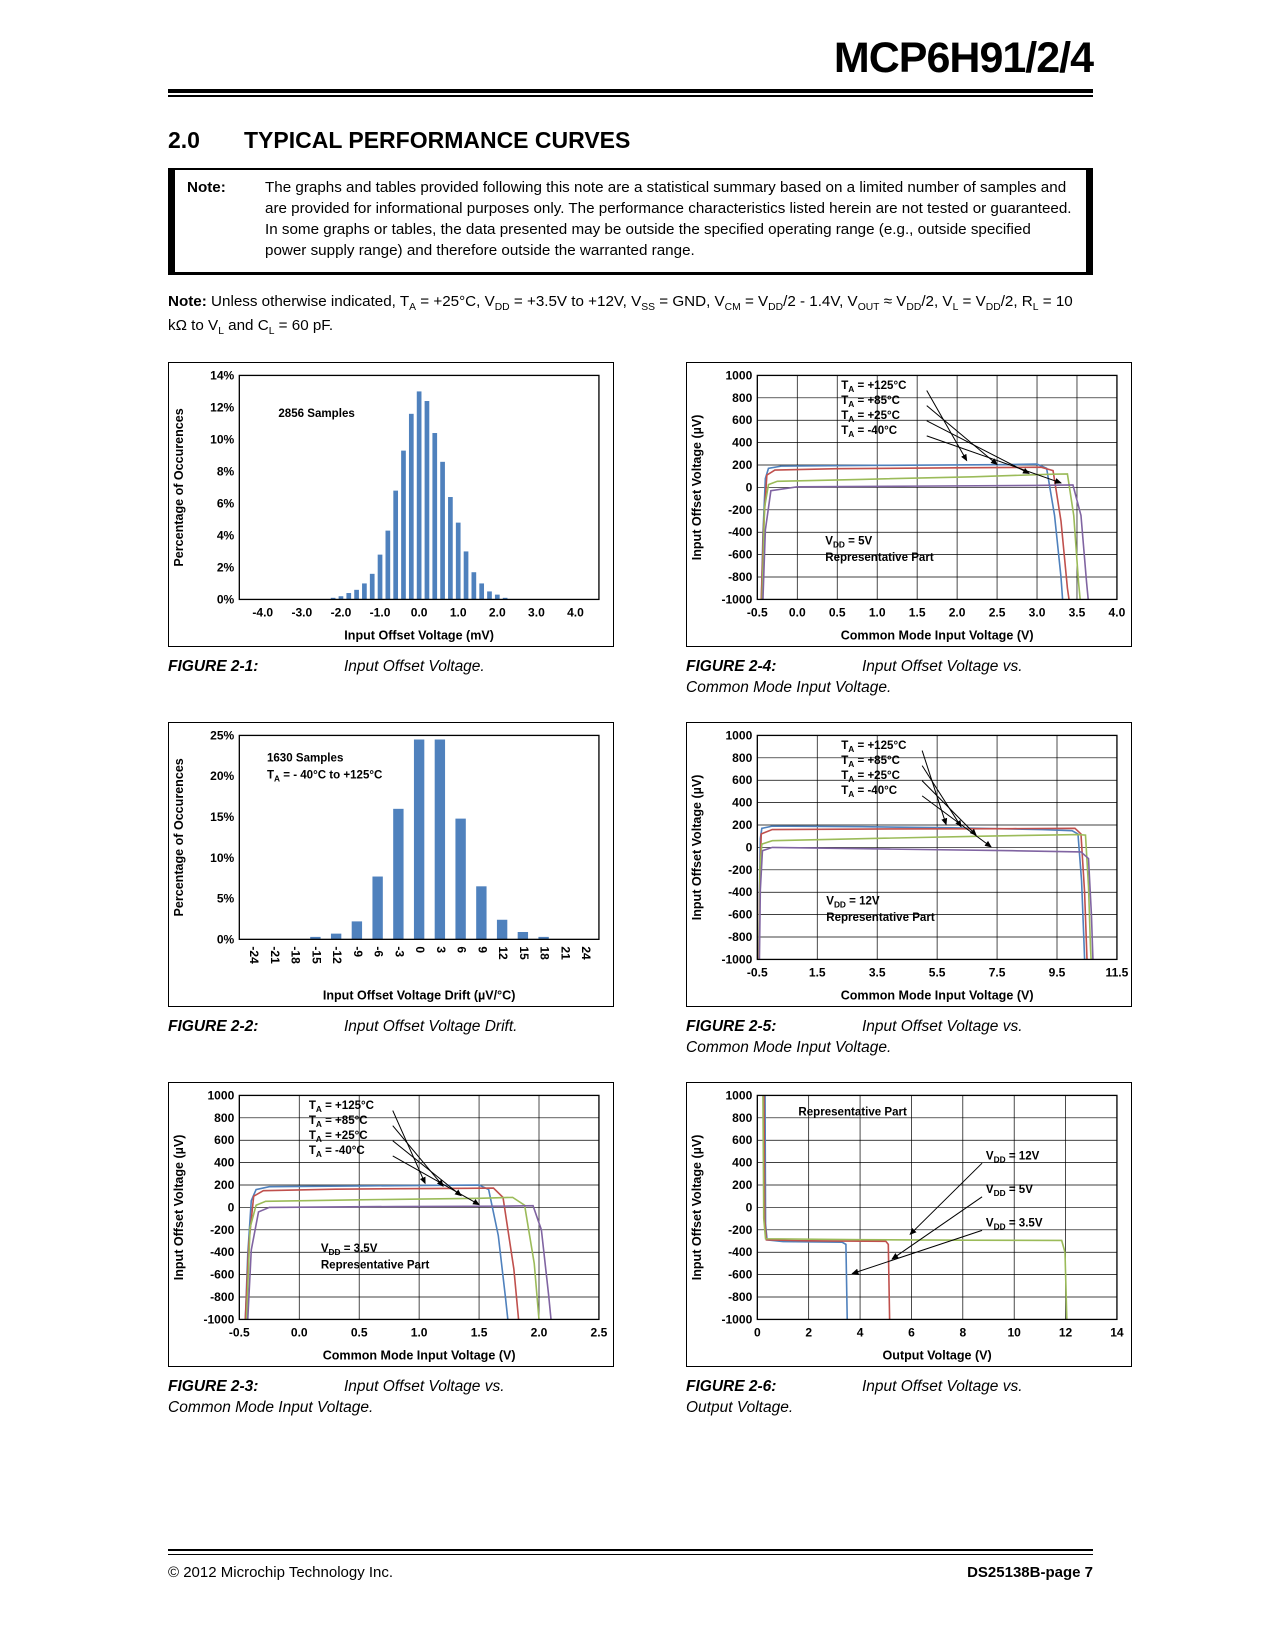 This screenshot has height=1650, width=1275. What do you see at coordinates (206, 187) in the screenshot?
I see `note-box-label: Note:` at bounding box center [206, 187].